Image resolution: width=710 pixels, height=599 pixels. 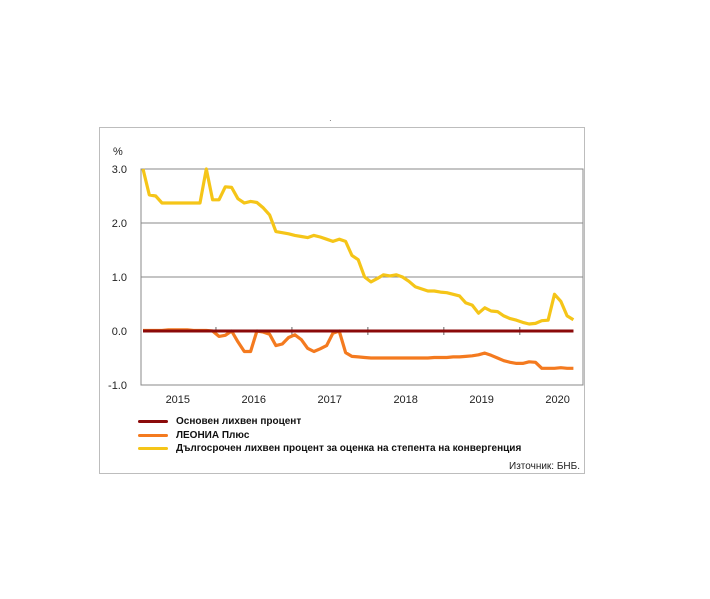 I want to click on x-tick-label: 2015, so click(x=178, y=400).